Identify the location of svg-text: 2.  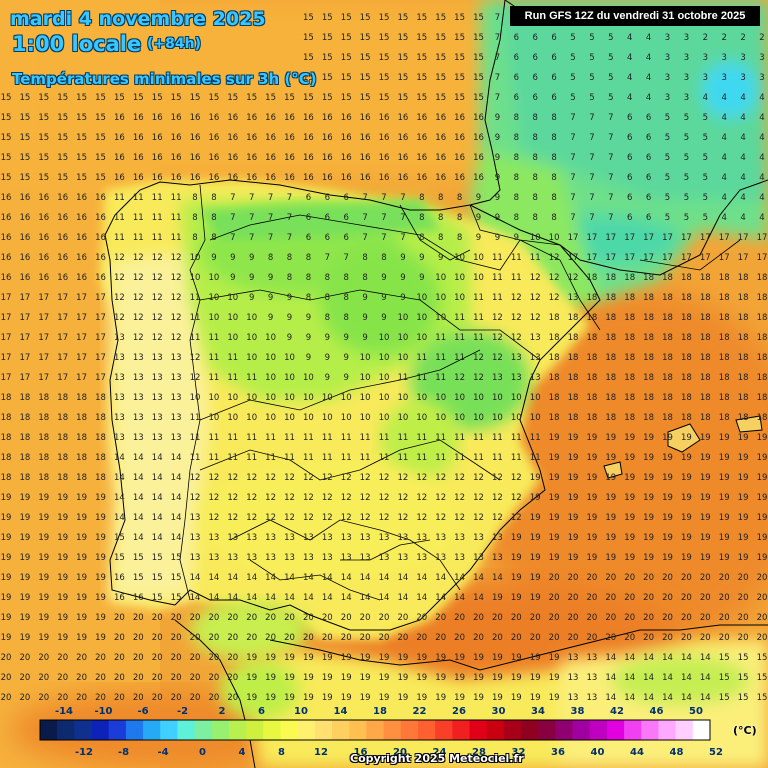
(742, 38).